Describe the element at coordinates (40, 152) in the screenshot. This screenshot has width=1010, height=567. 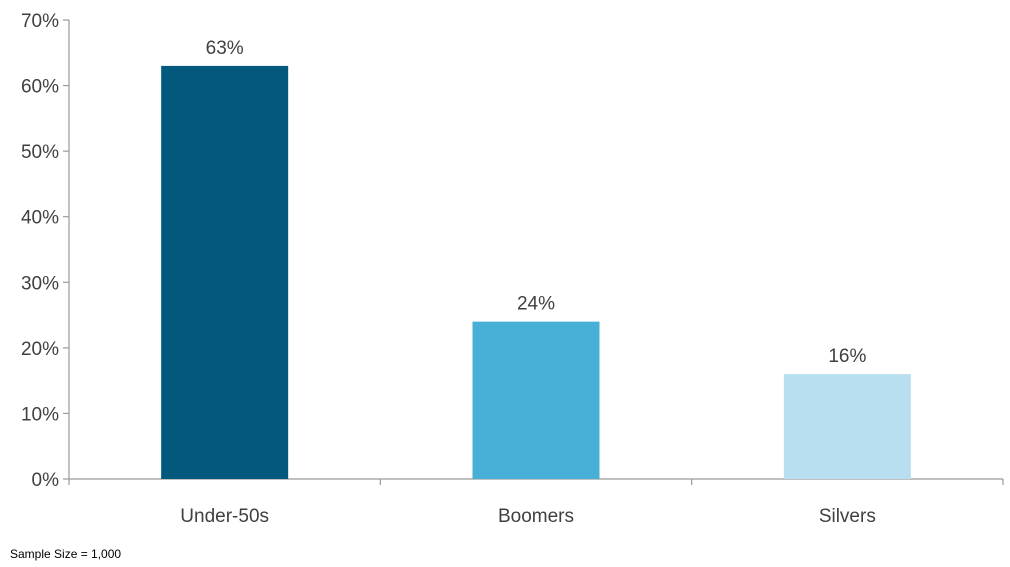
I see `y-tick-label: 50%` at that location.